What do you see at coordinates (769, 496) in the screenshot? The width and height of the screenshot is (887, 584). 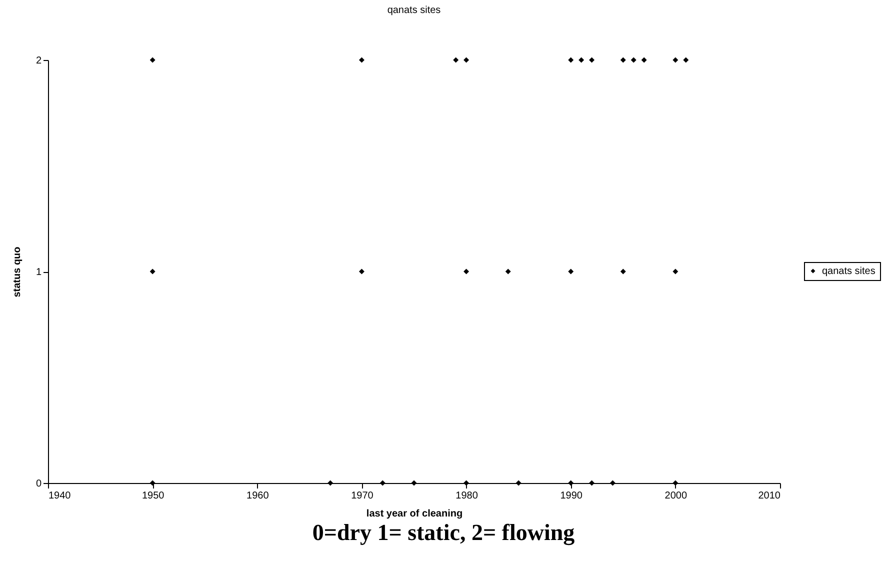 I see `x-tick-label: 2010` at bounding box center [769, 496].